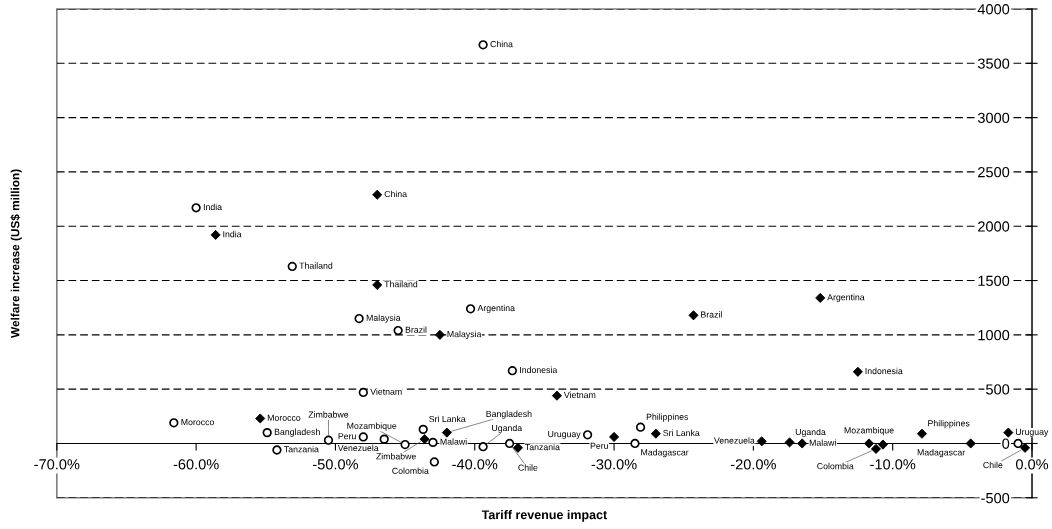  What do you see at coordinates (614, 464) in the screenshot?
I see `x-tick-label: -30.0%` at bounding box center [614, 464].